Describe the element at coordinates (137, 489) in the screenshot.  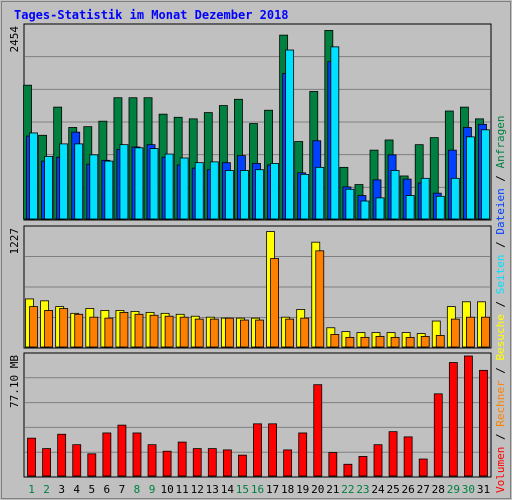
I see `x-tick-label: 8` at that location.